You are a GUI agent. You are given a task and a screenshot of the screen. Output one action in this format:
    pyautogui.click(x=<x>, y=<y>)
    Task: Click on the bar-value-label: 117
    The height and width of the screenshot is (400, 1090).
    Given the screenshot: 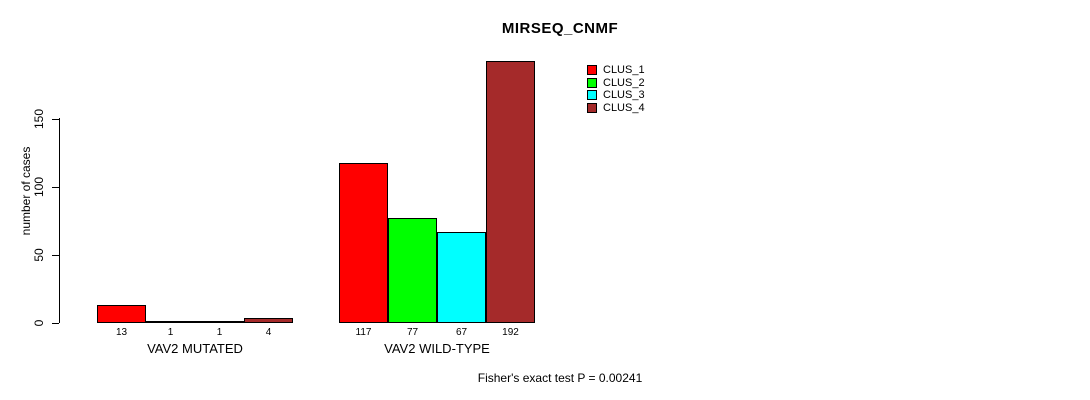 What is the action you would take?
    pyautogui.click(x=363, y=332)
    